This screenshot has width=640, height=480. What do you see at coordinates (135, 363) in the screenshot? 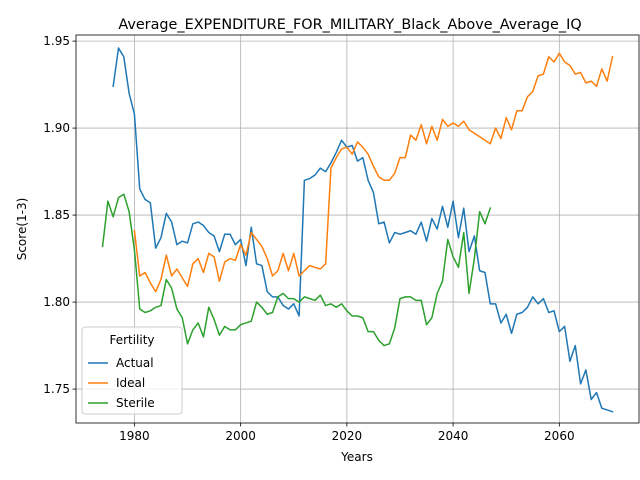
I see `legend-label-actual: Actual` at bounding box center [135, 363].